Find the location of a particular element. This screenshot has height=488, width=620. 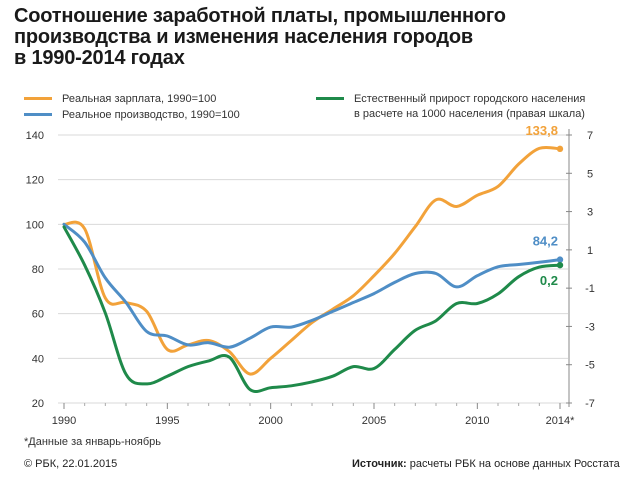

legend-wage: Реальная зарплата, 1990=100 is located at coordinates (154, 99).